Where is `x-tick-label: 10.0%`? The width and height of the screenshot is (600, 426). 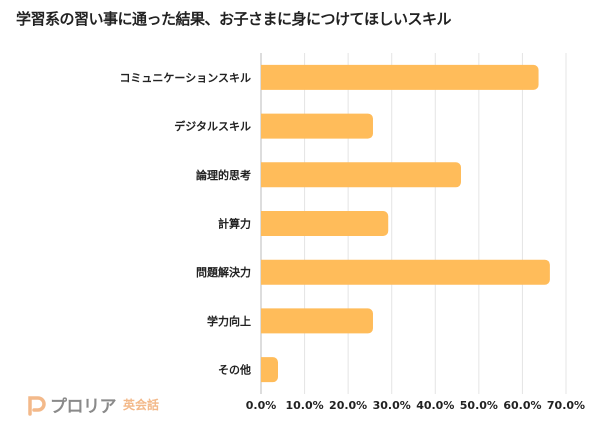
x-tick-label: 10.0% is located at coordinates (304, 405).